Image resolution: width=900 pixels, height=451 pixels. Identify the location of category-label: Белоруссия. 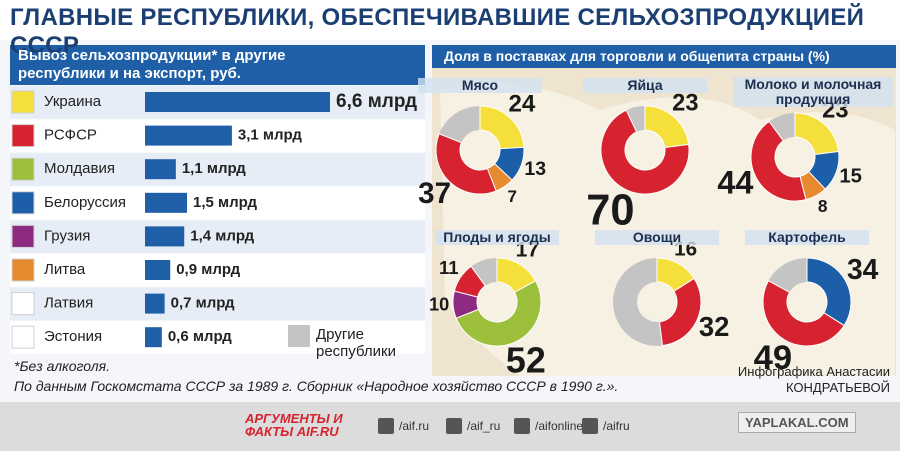
(85, 202).